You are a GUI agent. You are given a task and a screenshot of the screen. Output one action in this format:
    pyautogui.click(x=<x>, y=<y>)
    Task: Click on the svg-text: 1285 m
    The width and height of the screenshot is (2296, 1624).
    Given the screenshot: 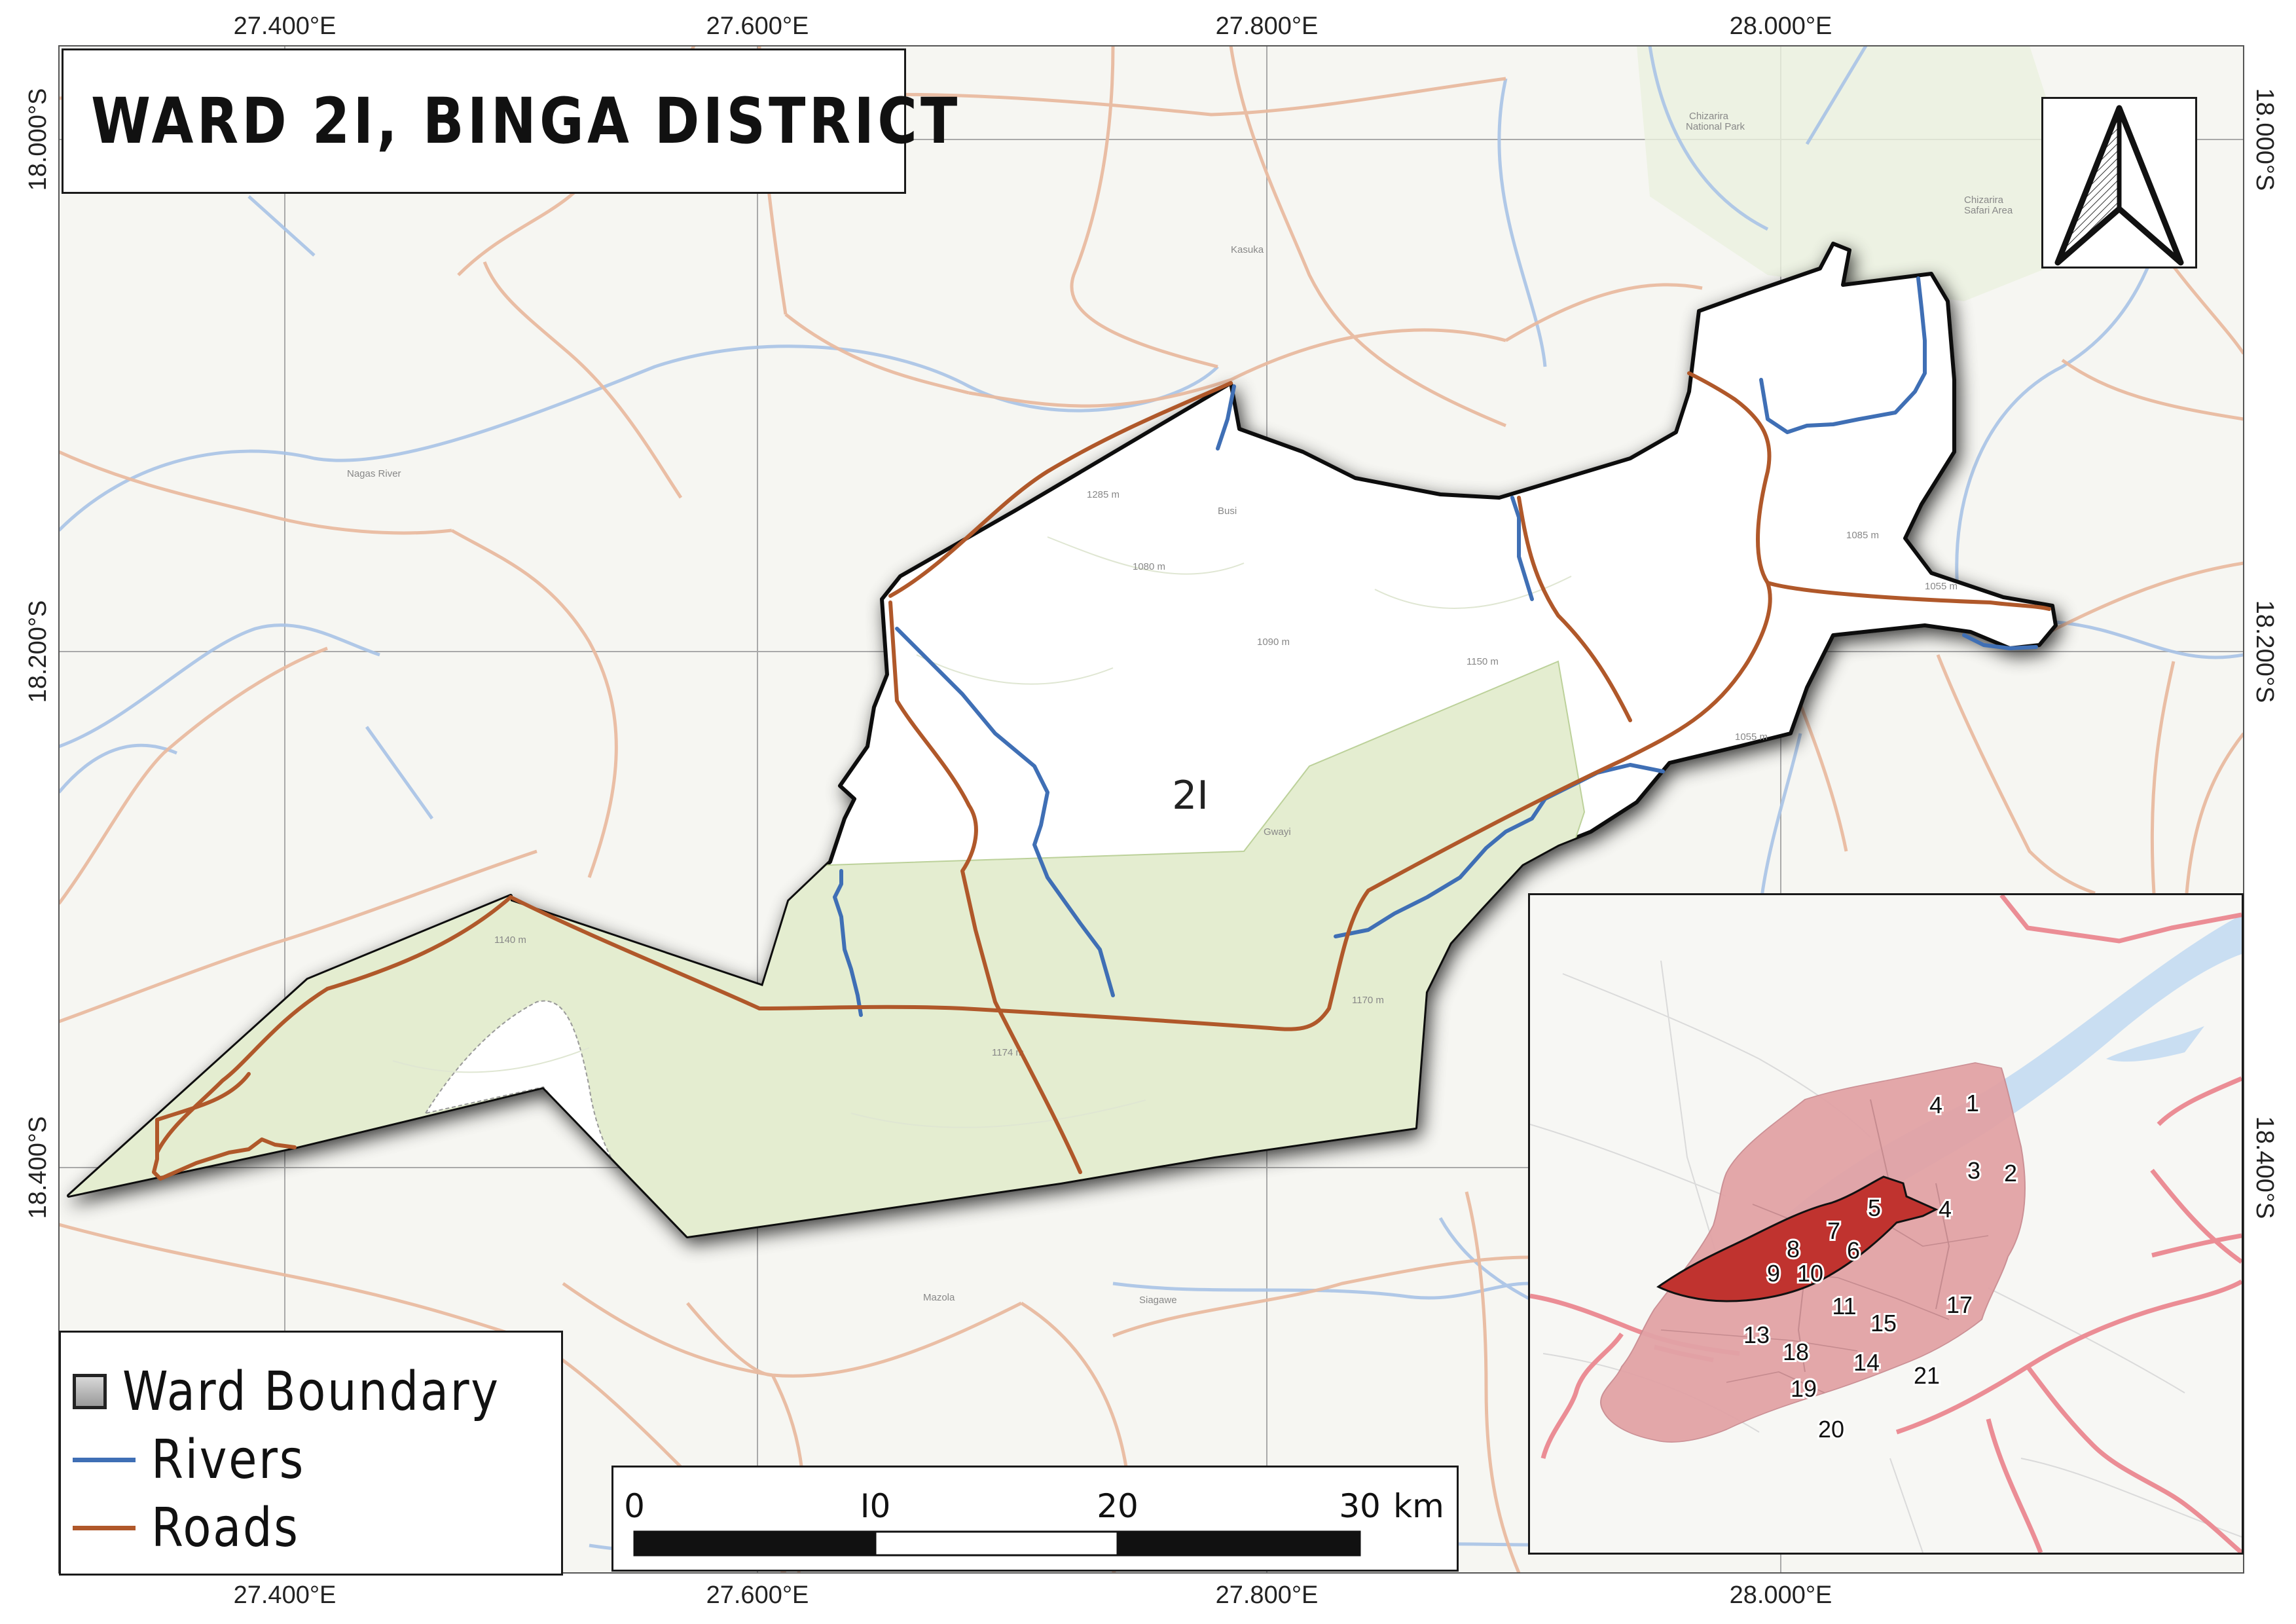 What is the action you would take?
    pyautogui.click(x=1103, y=494)
    